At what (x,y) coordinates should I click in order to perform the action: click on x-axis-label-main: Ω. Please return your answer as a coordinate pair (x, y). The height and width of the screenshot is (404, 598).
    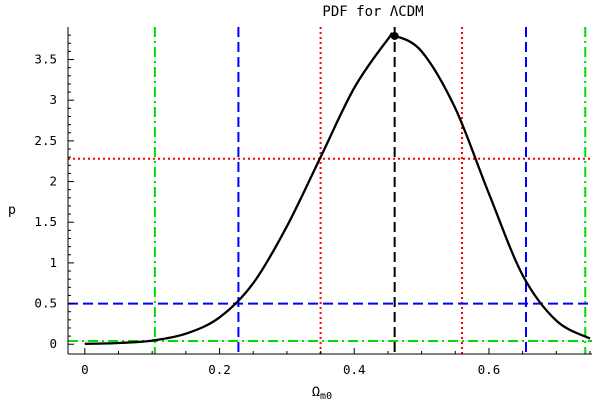
    Looking at the image, I should click on (316, 392).